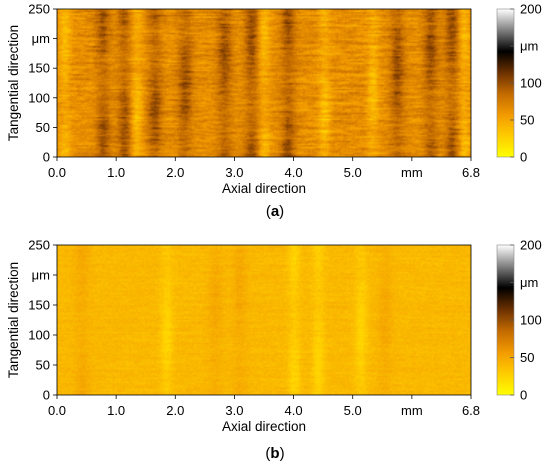 This screenshot has height=470, width=550. What do you see at coordinates (274, 453) in the screenshot?
I see `panel-caption-b: (b)` at bounding box center [274, 453].